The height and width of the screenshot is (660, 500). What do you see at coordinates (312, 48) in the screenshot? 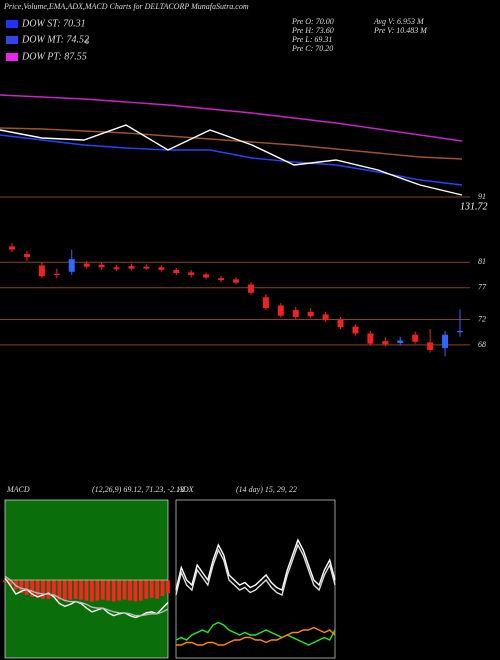
I see `info: Pre C: 70.20` at bounding box center [312, 48].